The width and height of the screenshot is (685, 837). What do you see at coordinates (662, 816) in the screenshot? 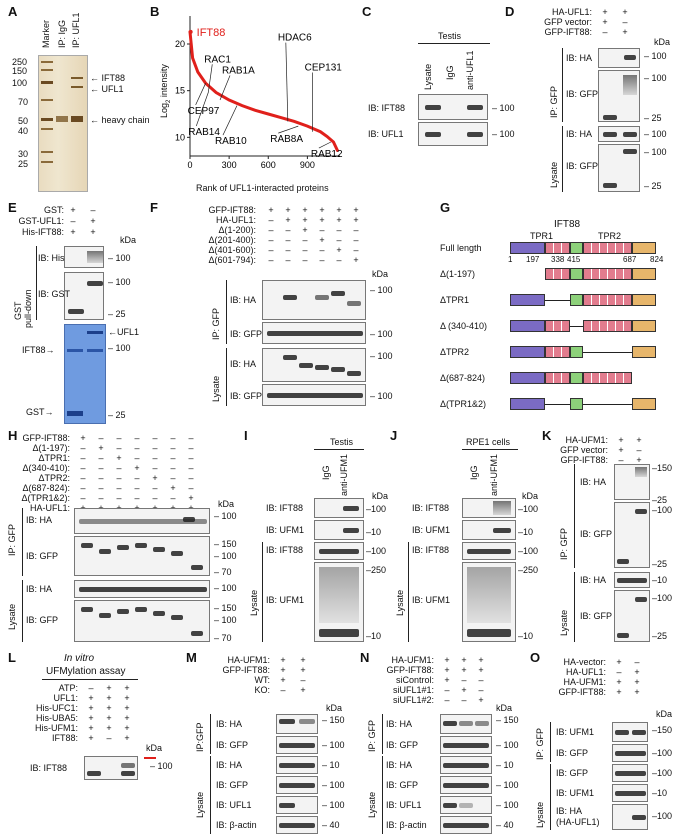
I see `mw: –100` at bounding box center [662, 816].